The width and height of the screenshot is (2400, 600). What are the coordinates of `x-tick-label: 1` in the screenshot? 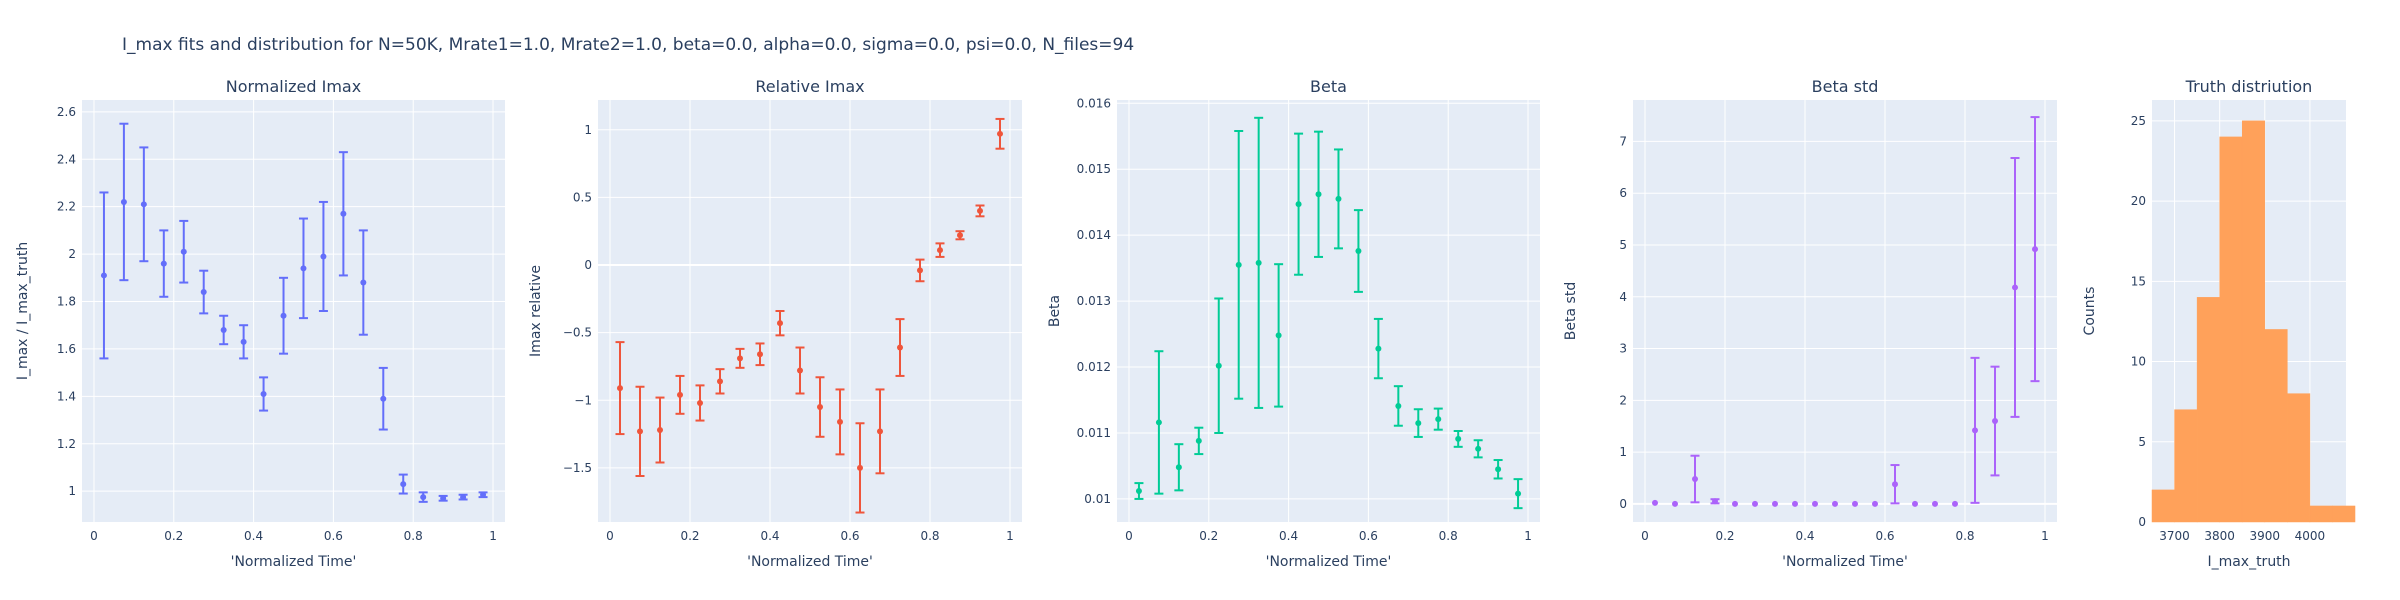 It's located at (2045, 536).